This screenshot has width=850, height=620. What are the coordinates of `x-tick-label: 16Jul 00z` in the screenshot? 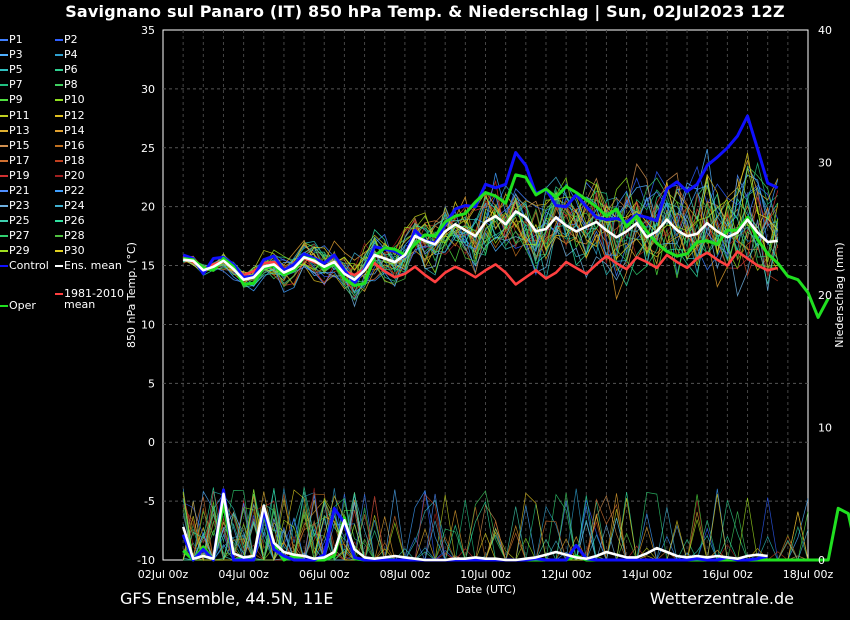 It's located at (727, 574).